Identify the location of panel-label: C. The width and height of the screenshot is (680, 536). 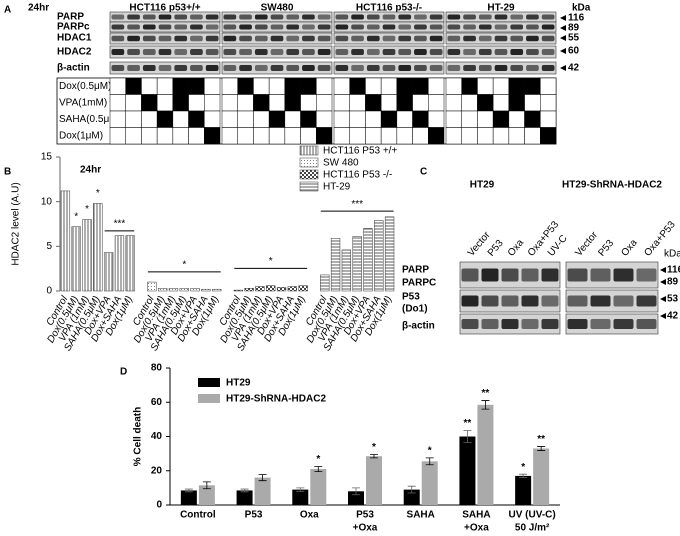
(423, 172).